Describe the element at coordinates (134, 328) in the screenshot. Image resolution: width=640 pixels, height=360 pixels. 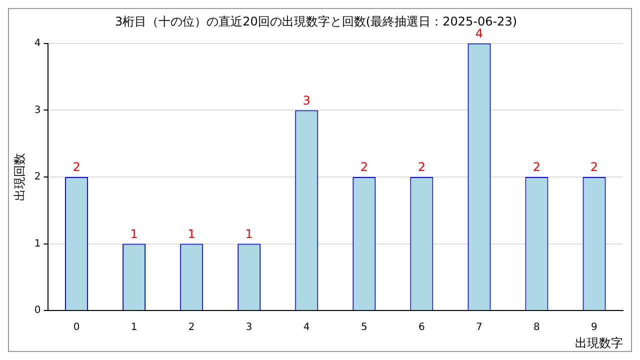
I see `x-tick-label: 1` at that location.